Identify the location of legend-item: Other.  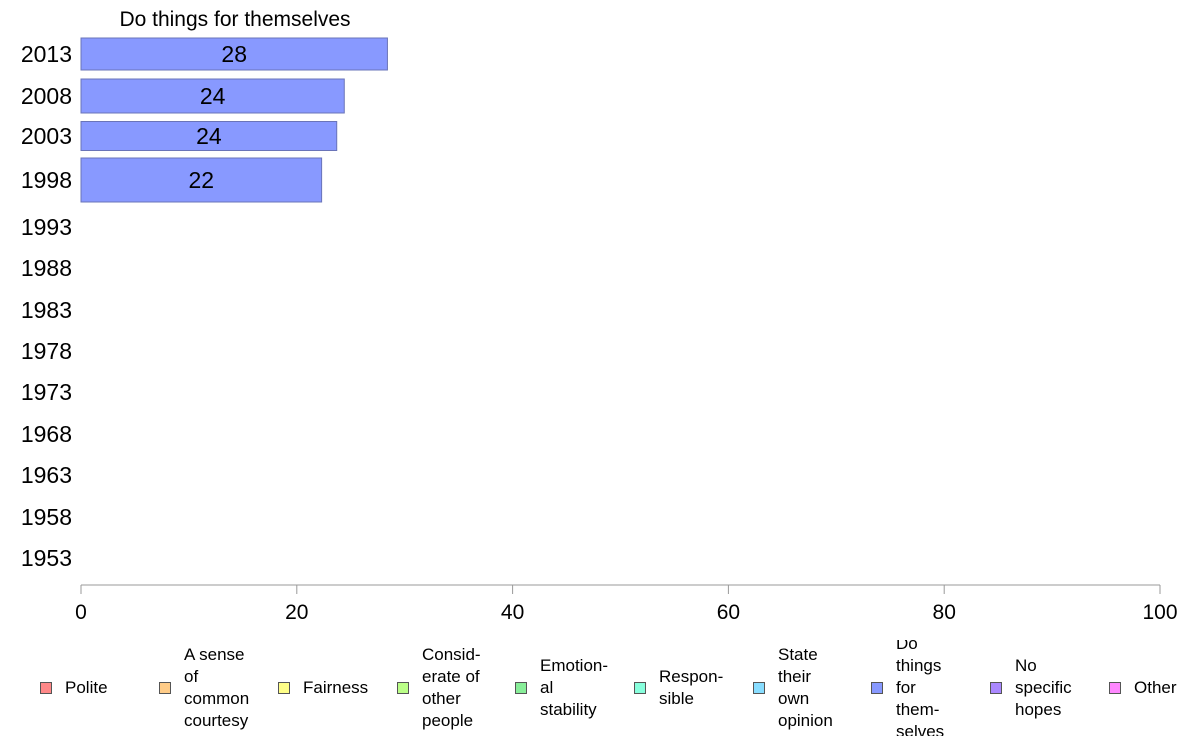
(1143, 688).